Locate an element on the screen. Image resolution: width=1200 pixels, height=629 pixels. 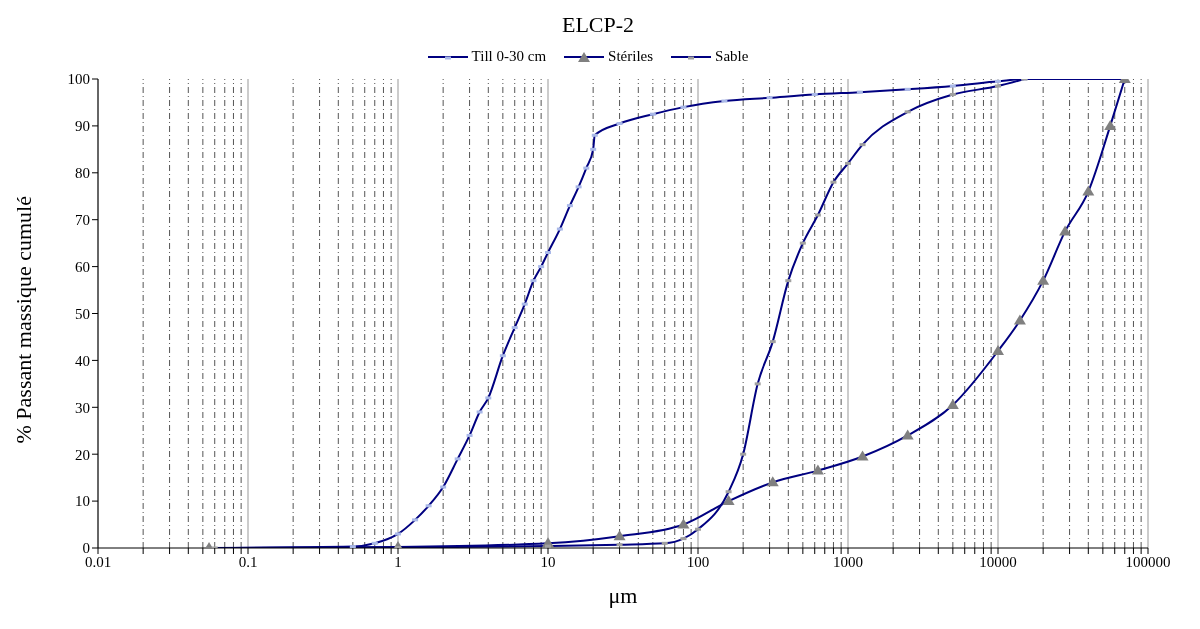
x-axis-title: μm is located at coordinates (623, 595).